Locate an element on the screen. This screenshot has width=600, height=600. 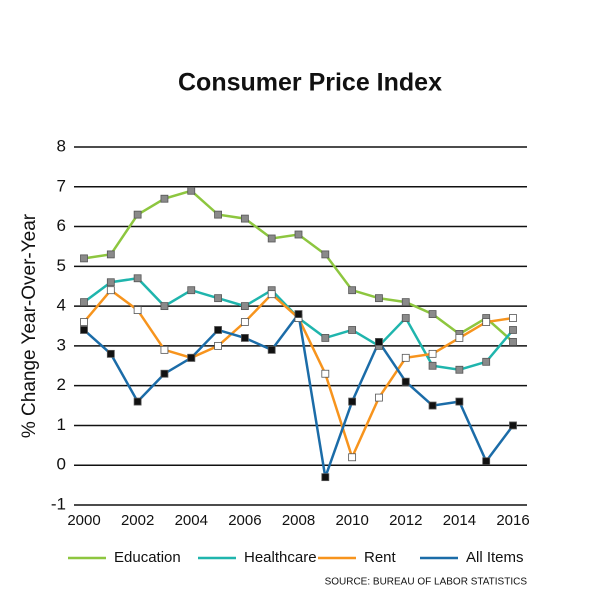
x-tick-label: 2004 is located at coordinates (191, 520).